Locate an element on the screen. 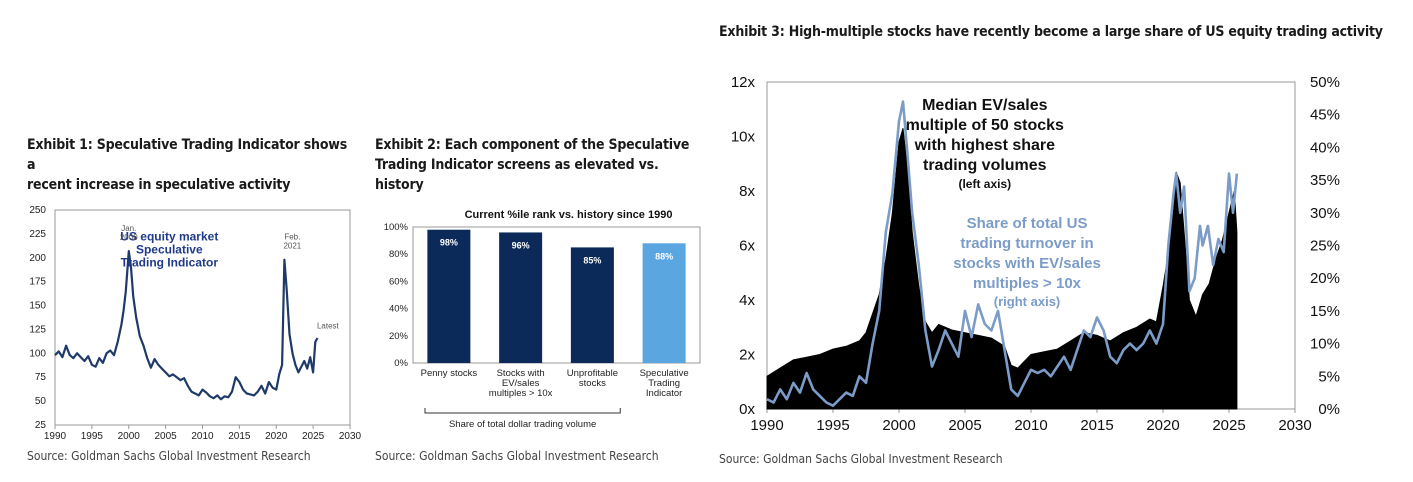 The height and width of the screenshot is (482, 1413). category-label: Penny stocks is located at coordinates (449, 373).